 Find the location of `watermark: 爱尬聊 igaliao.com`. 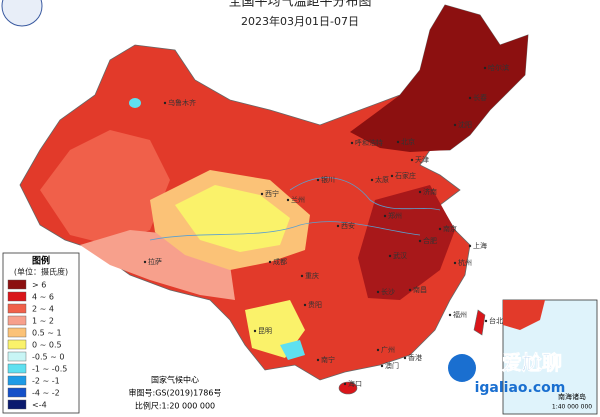

watermark: 爱尬聊 igaliao.com is located at coordinates (507, 373).